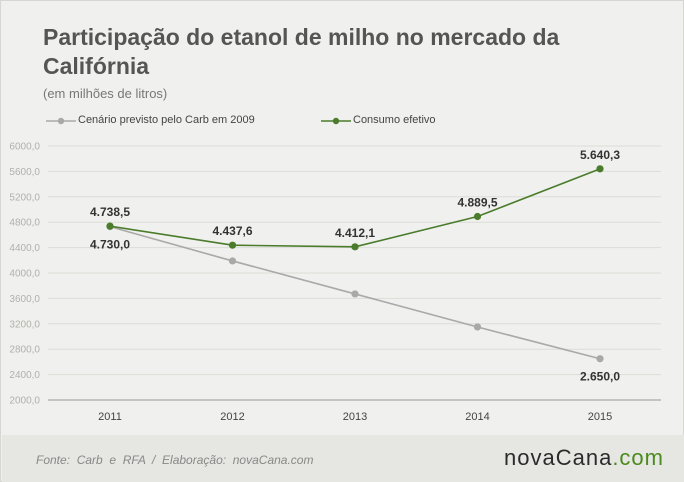 The height and width of the screenshot is (482, 684). What do you see at coordinates (110, 417) in the screenshot?
I see `x-tick-label: 2011` at bounding box center [110, 417].